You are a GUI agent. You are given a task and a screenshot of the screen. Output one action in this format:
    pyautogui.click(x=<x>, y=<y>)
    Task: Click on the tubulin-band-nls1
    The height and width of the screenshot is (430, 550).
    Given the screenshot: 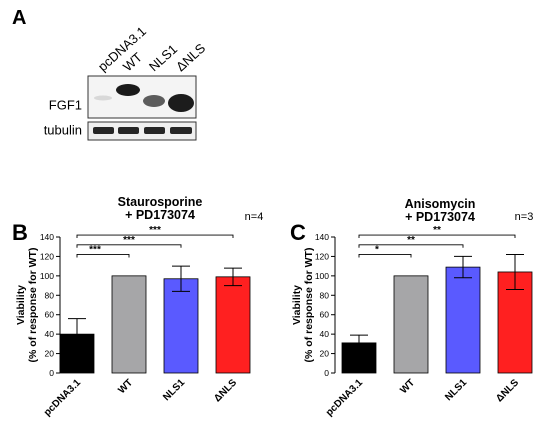 What is the action you would take?
    pyautogui.click(x=154, y=130)
    